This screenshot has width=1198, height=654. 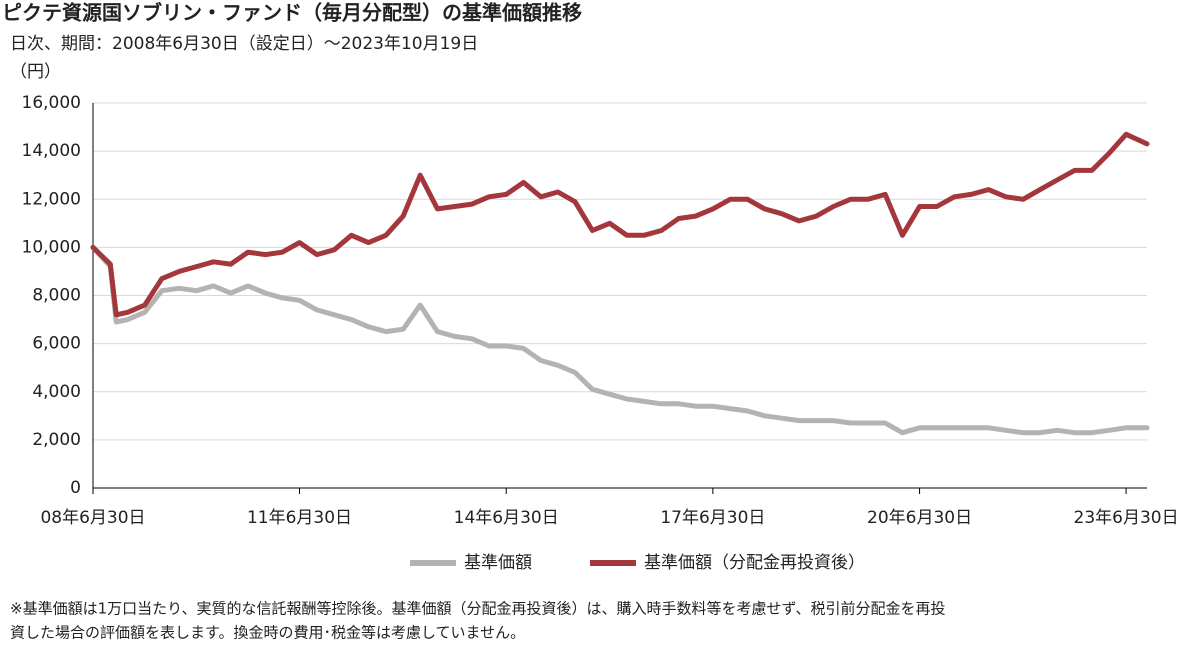 I want to click on y-axis-label: （円）, so click(x=35, y=72).